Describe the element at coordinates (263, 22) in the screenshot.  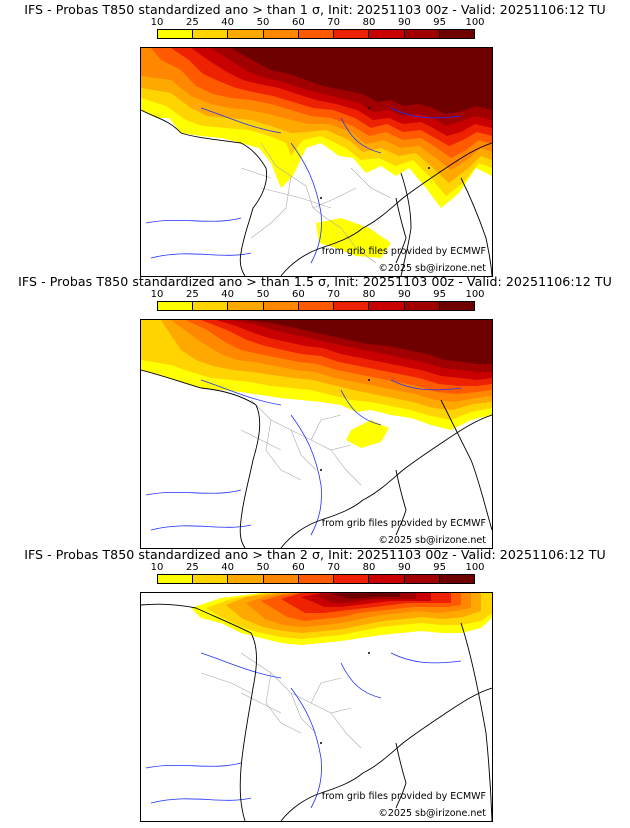
I see `legend-tick-label: 50` at that location.